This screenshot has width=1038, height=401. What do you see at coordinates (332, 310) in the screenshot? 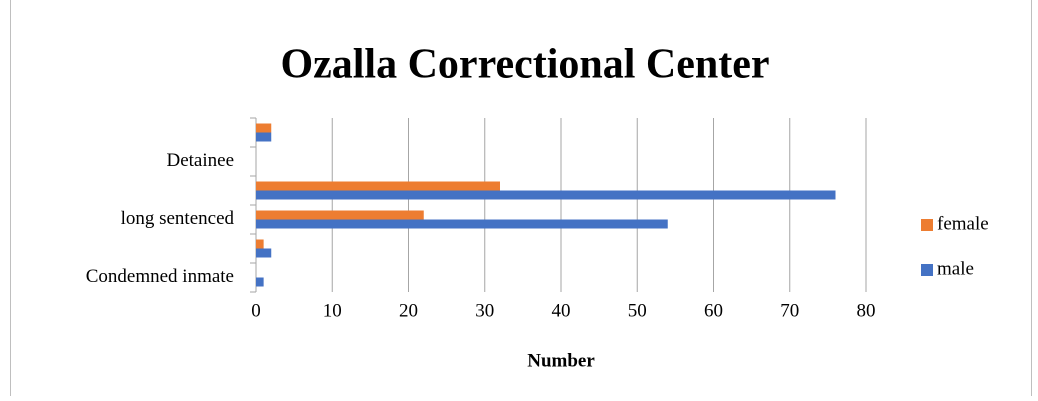
I see `x-tick-label: 10` at bounding box center [332, 310].